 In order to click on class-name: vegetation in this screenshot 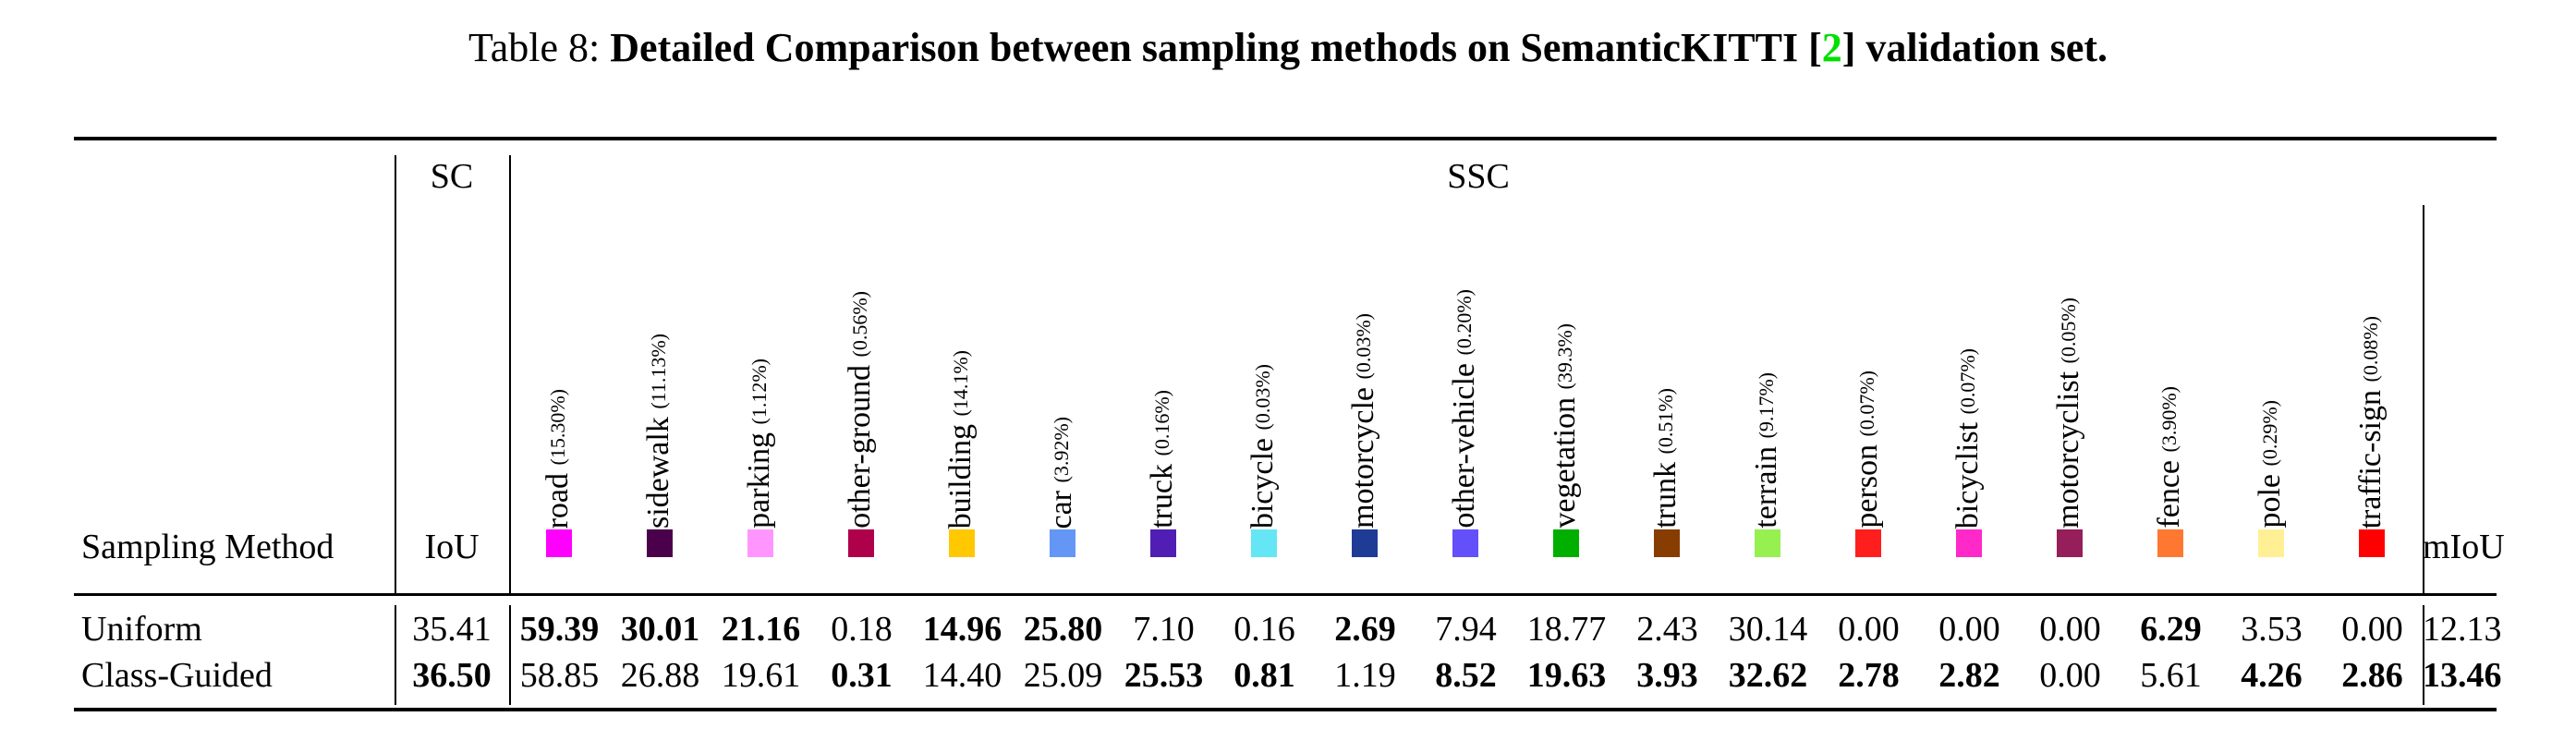, I will do `click(1565, 462)`.